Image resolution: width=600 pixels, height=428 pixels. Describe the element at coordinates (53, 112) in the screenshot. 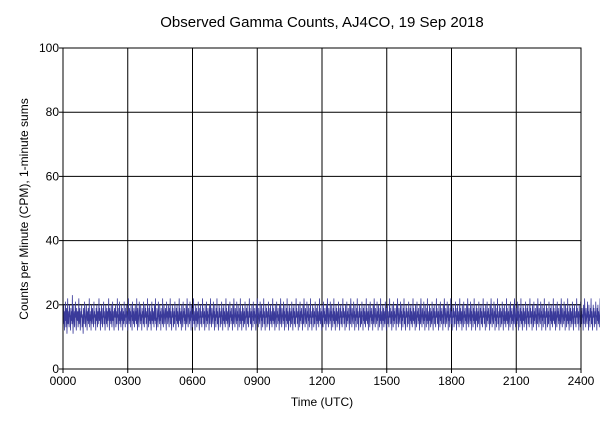

I see `y-tick-label-4: 80` at that location.